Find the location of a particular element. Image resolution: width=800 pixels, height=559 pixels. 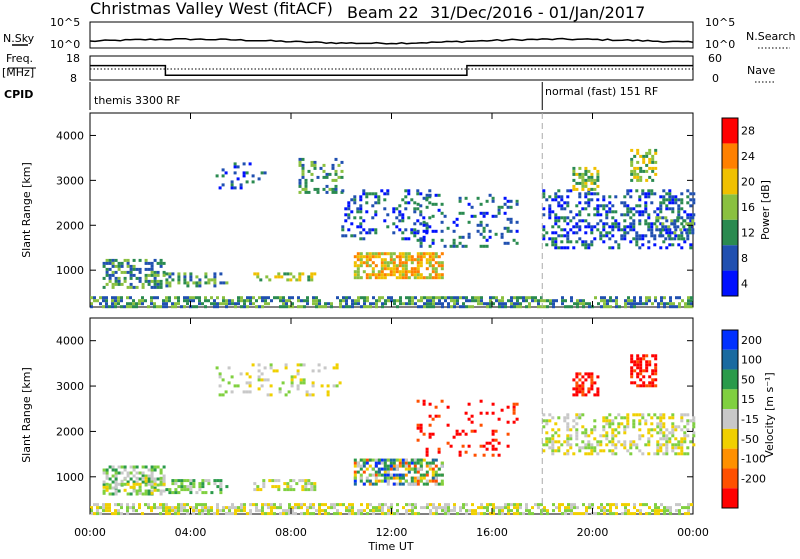

cpid-mode-2: normal (fast) 151 RF is located at coordinates (601, 91).